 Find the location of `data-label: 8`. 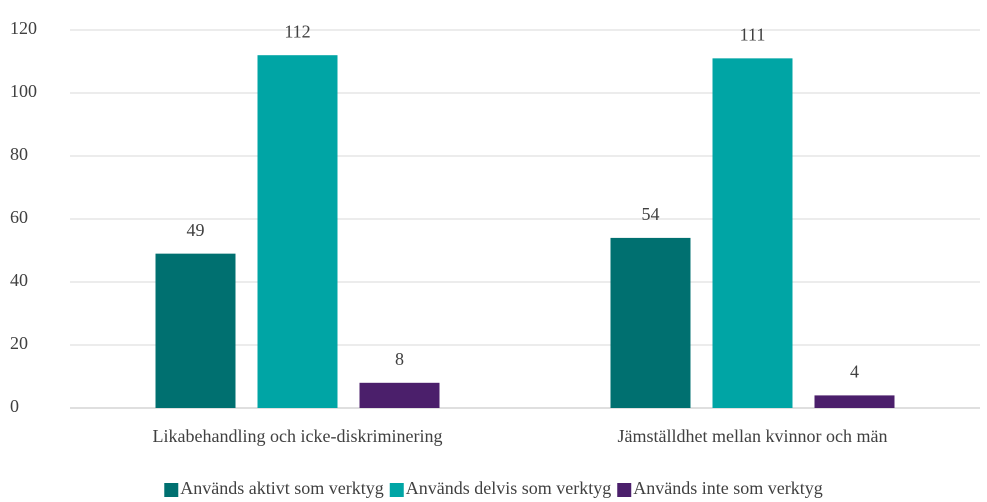

data-label: 8 is located at coordinates (399, 359).